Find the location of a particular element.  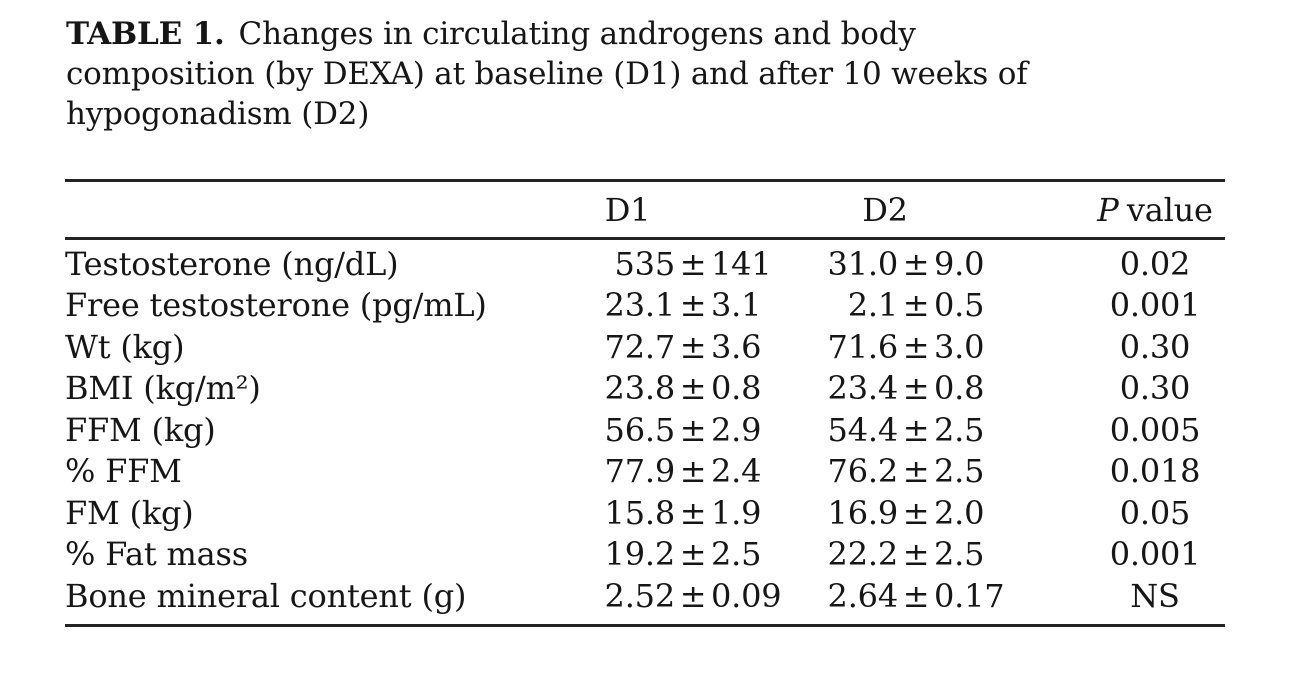

row-label: BMI (kg/m²) is located at coordinates (163, 388).